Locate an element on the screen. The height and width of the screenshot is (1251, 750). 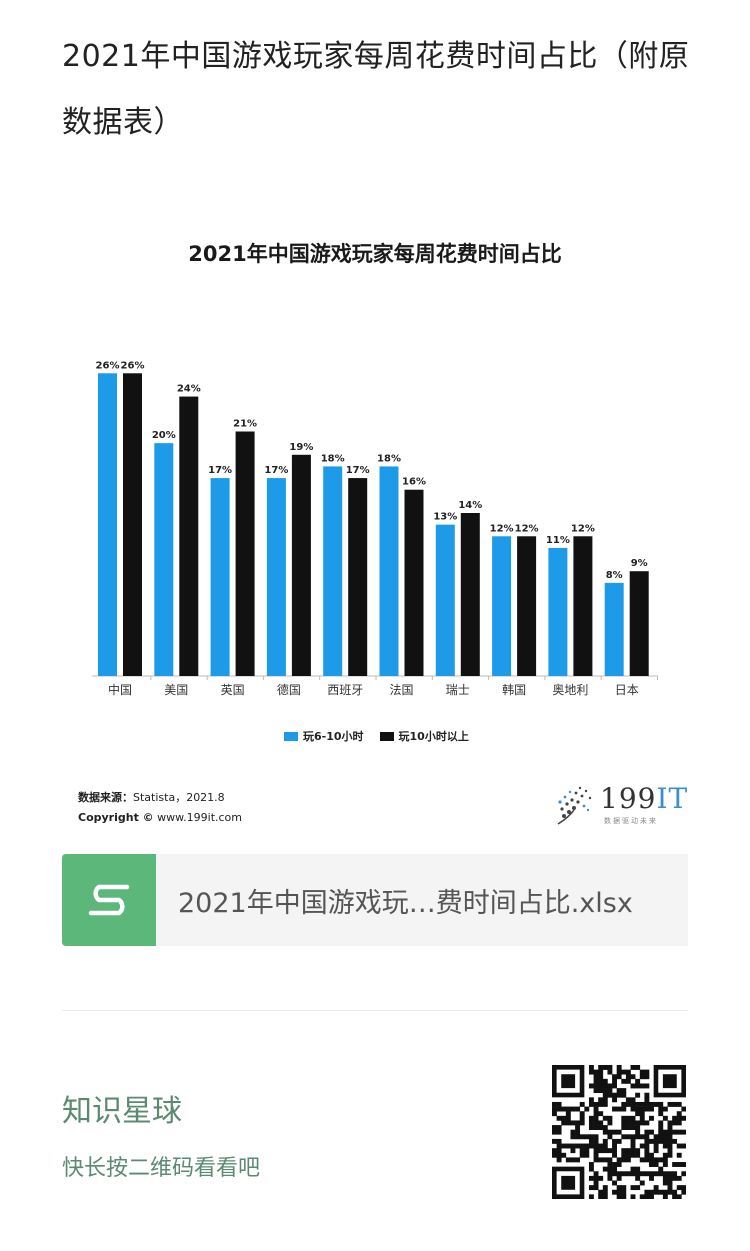
data-label: 9% is located at coordinates (639, 563).